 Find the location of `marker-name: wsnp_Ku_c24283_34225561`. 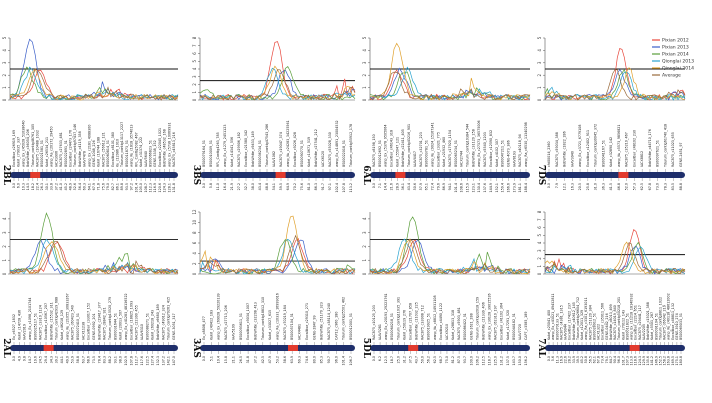

marker-name: wsnp_Ku_c24283_34225561 is located at coordinates (288, 143).